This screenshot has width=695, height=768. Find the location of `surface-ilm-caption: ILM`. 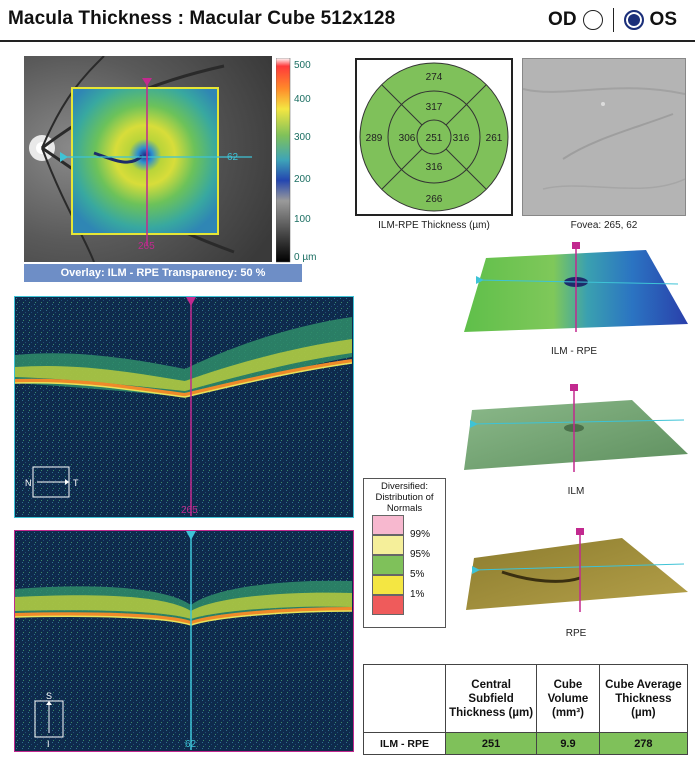

surface-ilm-caption: ILM is located at coordinates (576, 491).